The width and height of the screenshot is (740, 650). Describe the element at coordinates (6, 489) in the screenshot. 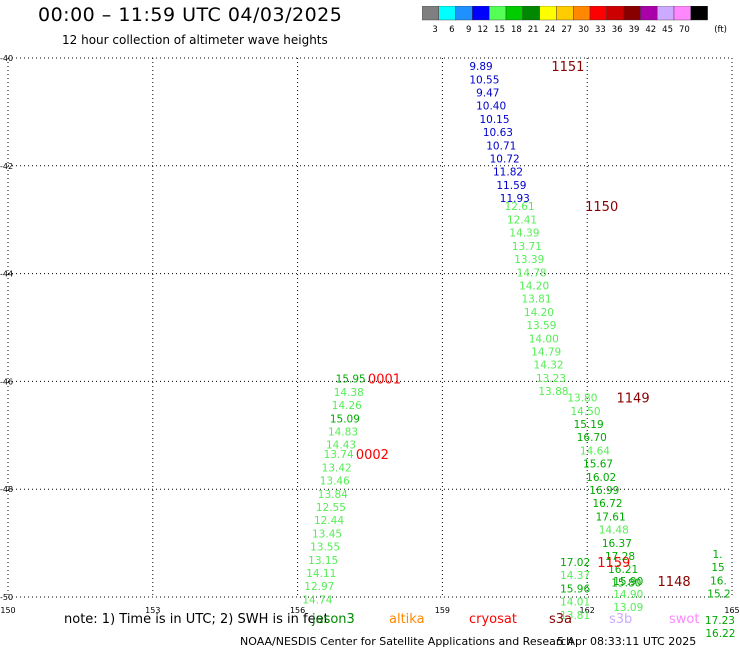

I see `latitude-label: -48` at that location.